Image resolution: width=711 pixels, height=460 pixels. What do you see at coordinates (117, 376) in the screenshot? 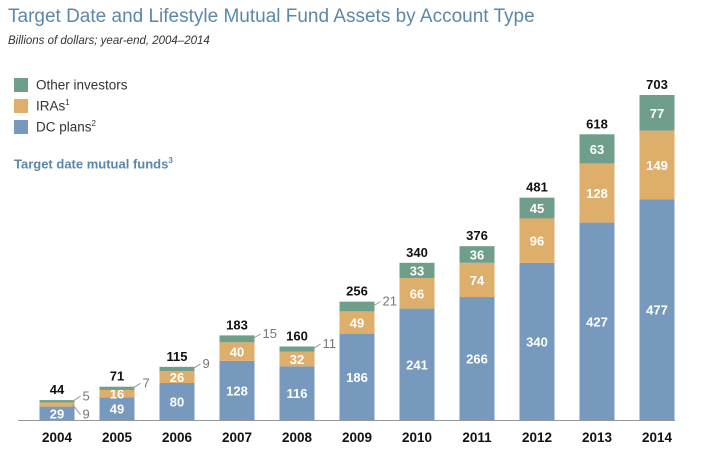
I see `total-label-2005: 71` at bounding box center [117, 376].